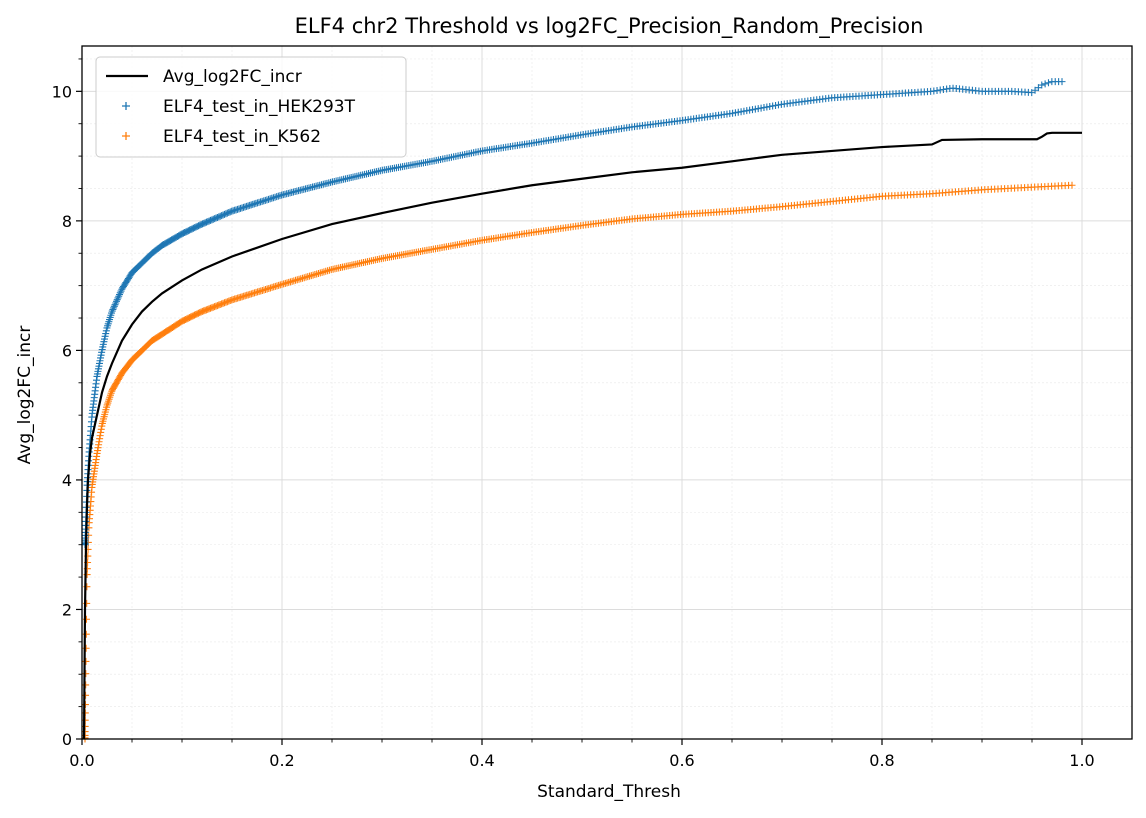 Image resolution: width=1146 pixels, height=818 pixels. I want to click on y-tick-label: 0, so click(67, 739).